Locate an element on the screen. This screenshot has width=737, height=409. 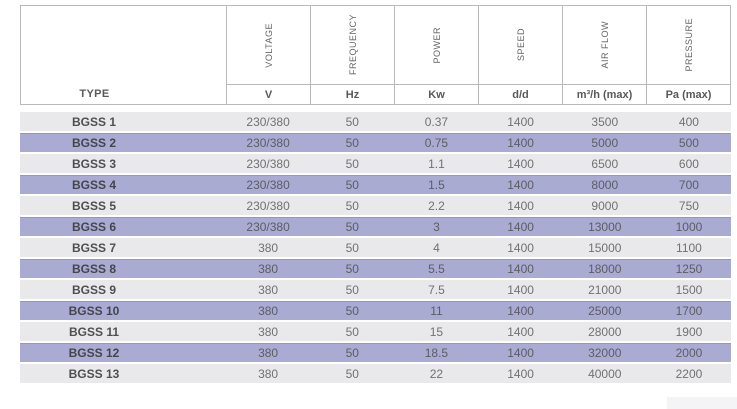
row-value-cell: 2200 is located at coordinates (689, 373).